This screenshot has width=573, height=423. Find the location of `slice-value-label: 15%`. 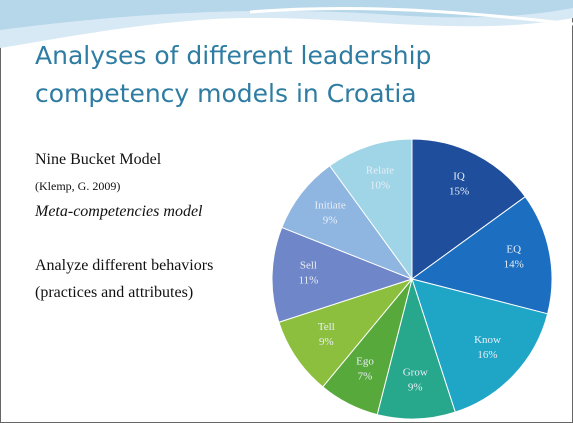

slice-value-label: 15% is located at coordinates (459, 192).